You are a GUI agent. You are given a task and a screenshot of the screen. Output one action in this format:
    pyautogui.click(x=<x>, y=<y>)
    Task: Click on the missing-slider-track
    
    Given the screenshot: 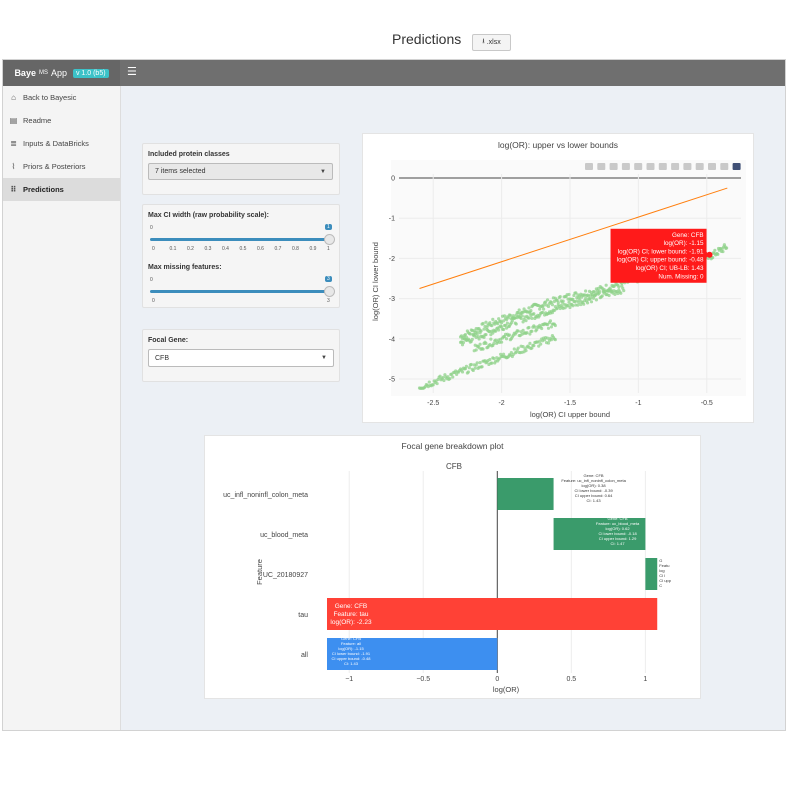 What is the action you would take?
    pyautogui.click(x=239, y=291)
    